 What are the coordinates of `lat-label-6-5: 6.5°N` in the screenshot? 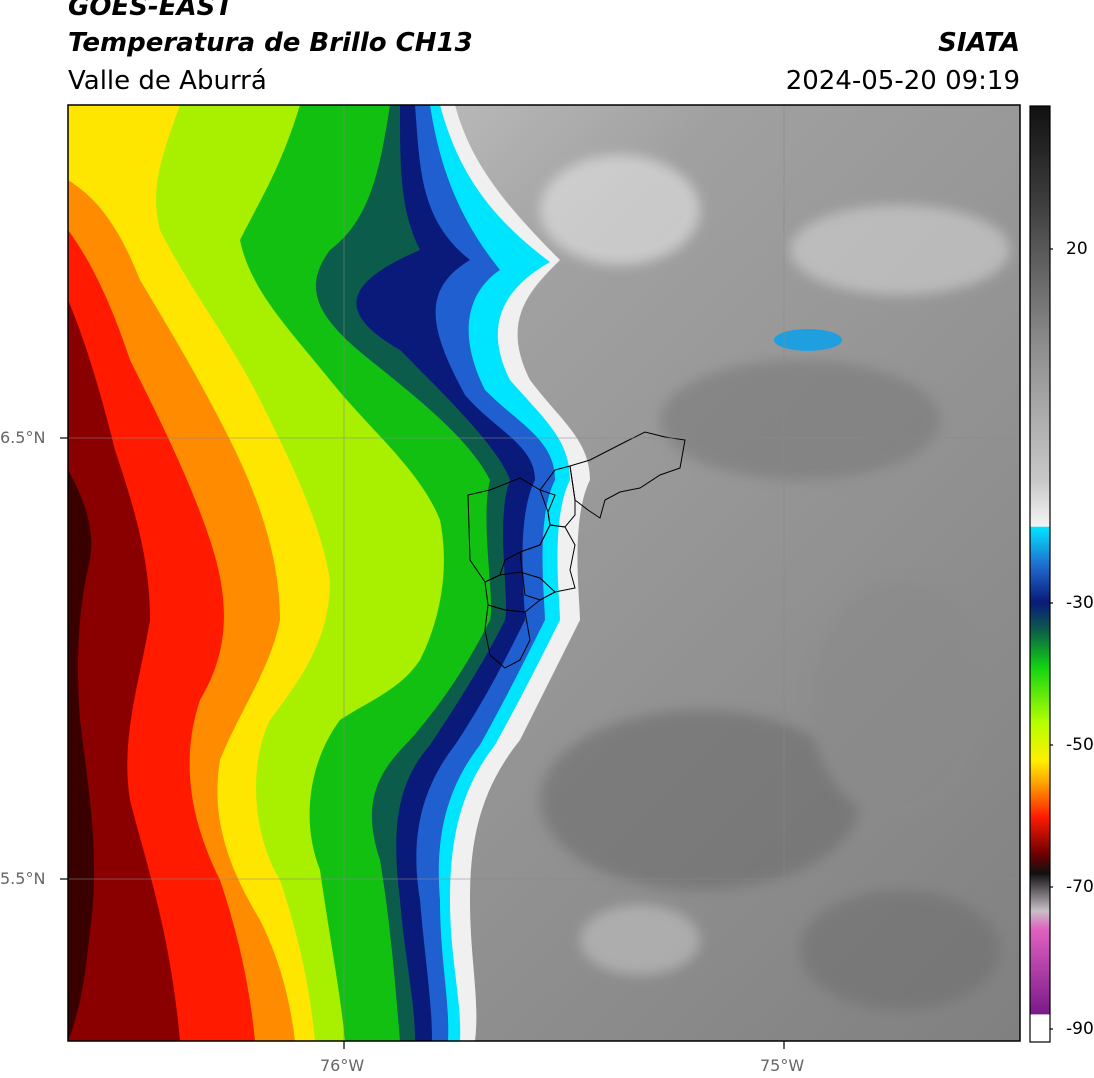 It's located at (23, 437).